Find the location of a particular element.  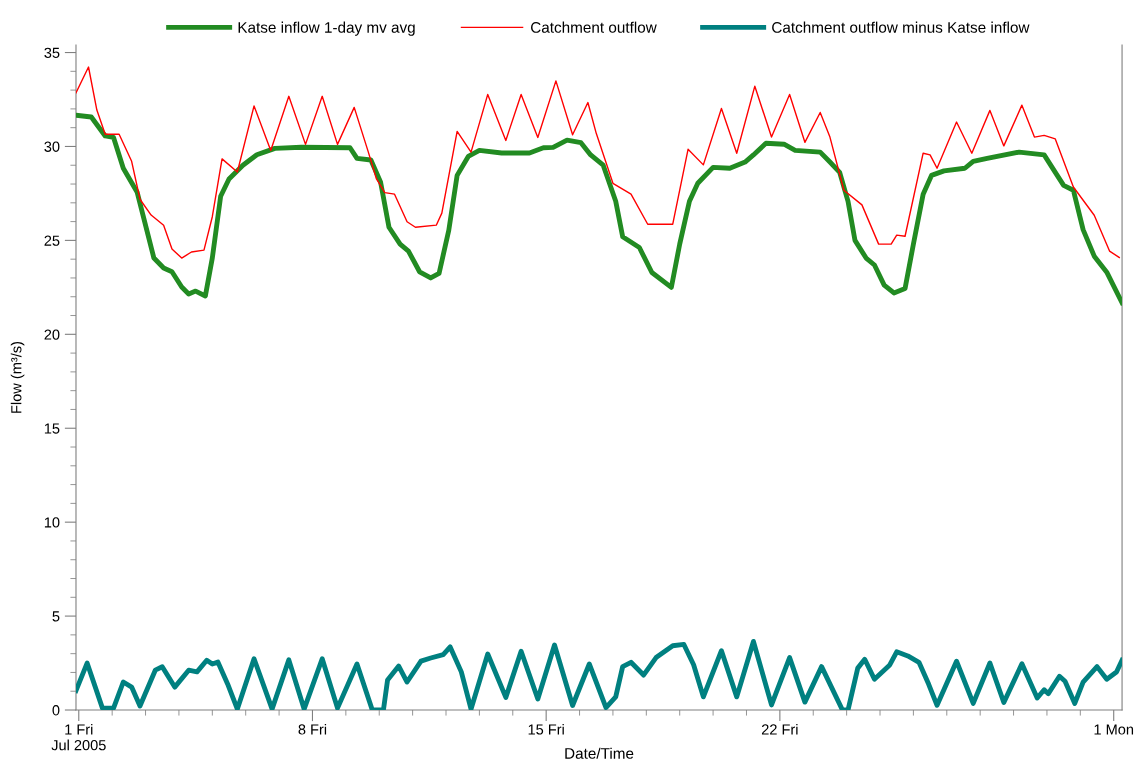

y-tick-label: 10 is located at coordinates (52, 522).